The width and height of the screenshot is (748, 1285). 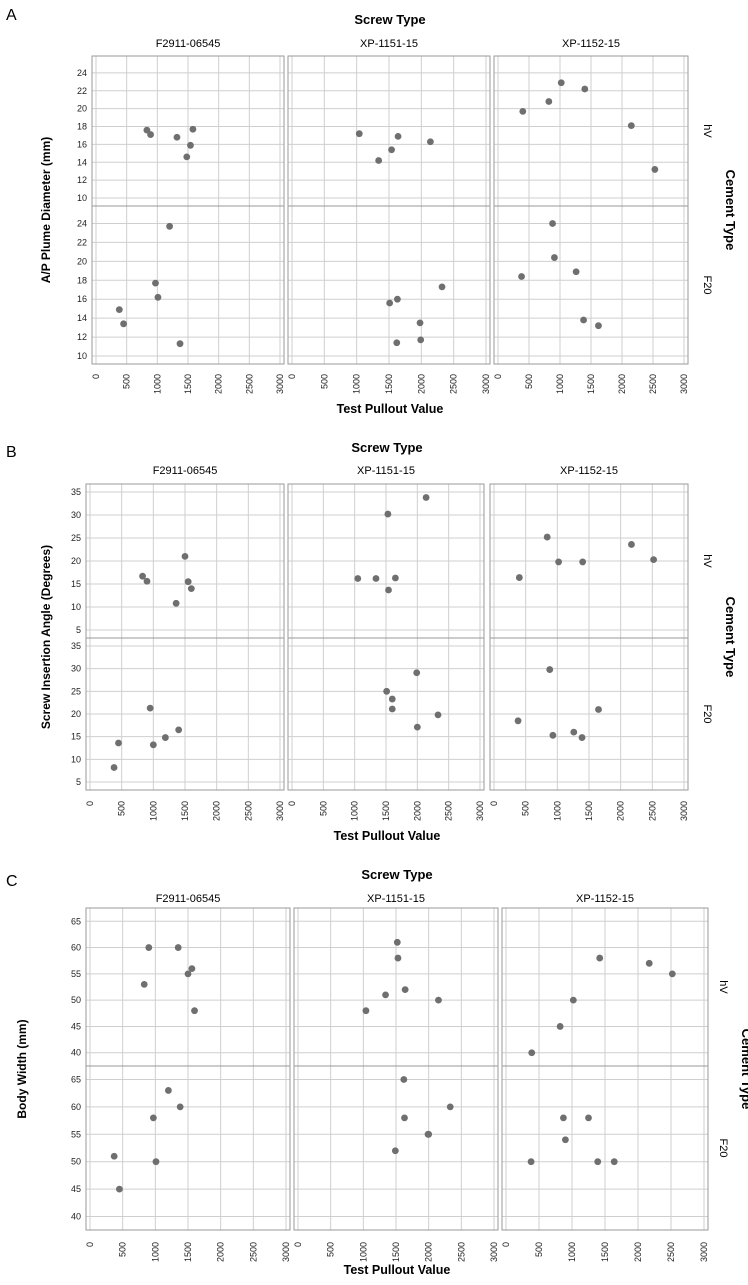 What do you see at coordinates (46, 637) in the screenshot?
I see `y-axis-title: Screw Insertion Angle (Degrees)` at bounding box center [46, 637].